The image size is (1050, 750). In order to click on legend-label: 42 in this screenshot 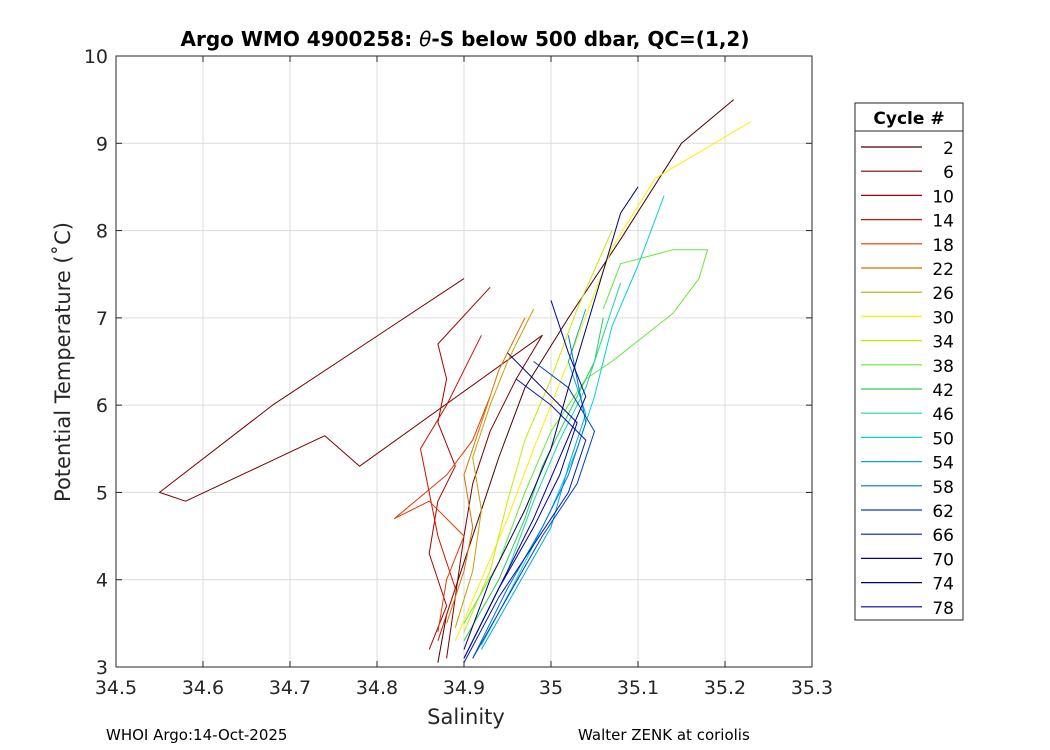, I will do `click(943, 391)`.